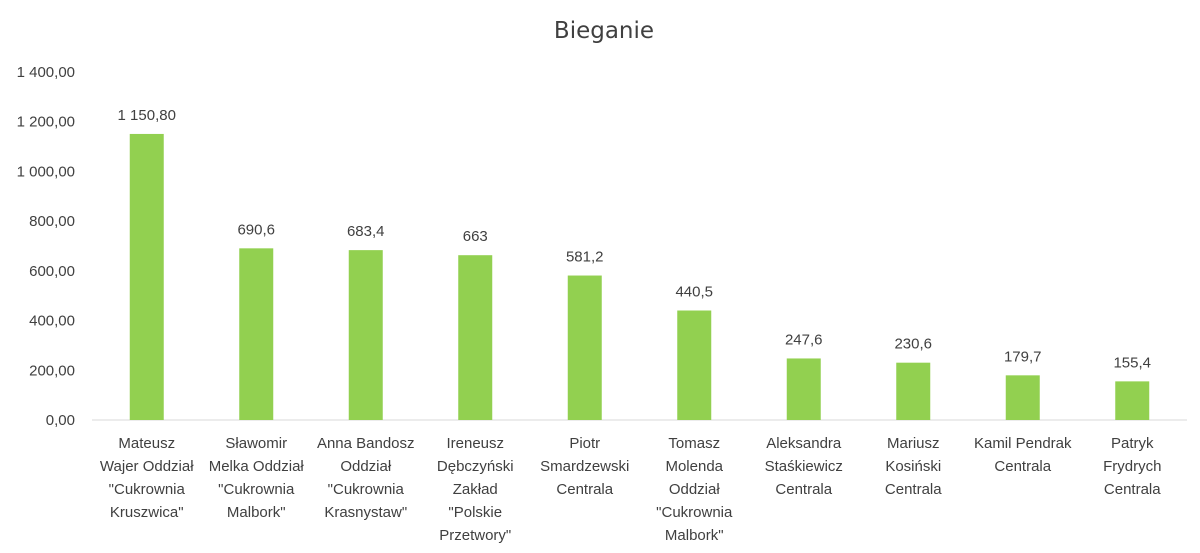 Image resolution: width=1200 pixels, height=553 pixels. What do you see at coordinates (913, 344) in the screenshot?
I see `data-label: 230,6` at bounding box center [913, 344].